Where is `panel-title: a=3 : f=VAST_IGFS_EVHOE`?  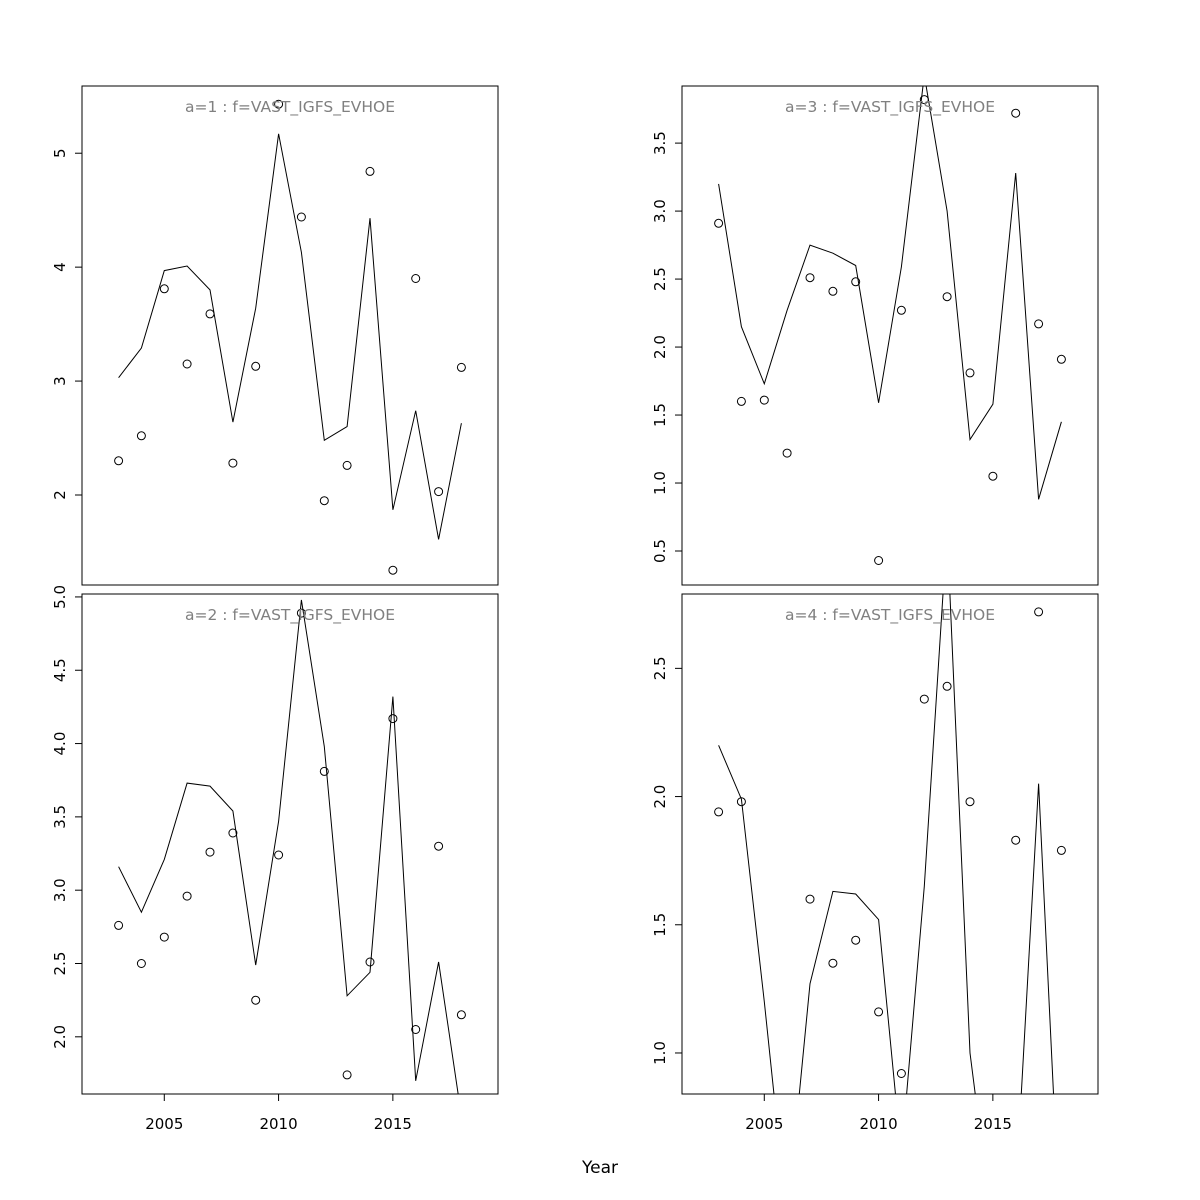
panel-title: a=3 : f=VAST_IGFS_EVHOE is located at coordinates (890, 107).